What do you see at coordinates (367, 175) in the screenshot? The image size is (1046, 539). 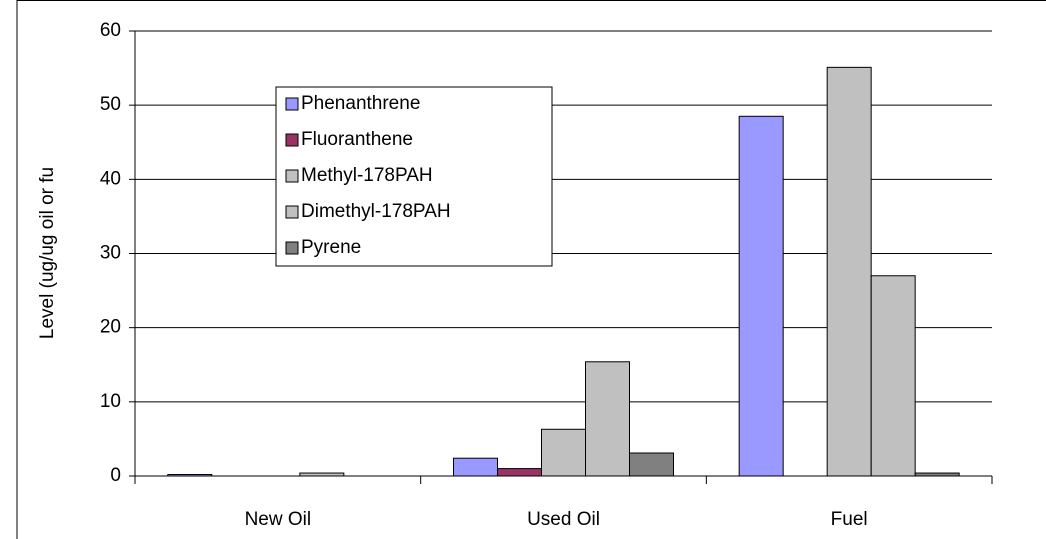 I see `legend-label: Methyl-178PAH` at bounding box center [367, 175].